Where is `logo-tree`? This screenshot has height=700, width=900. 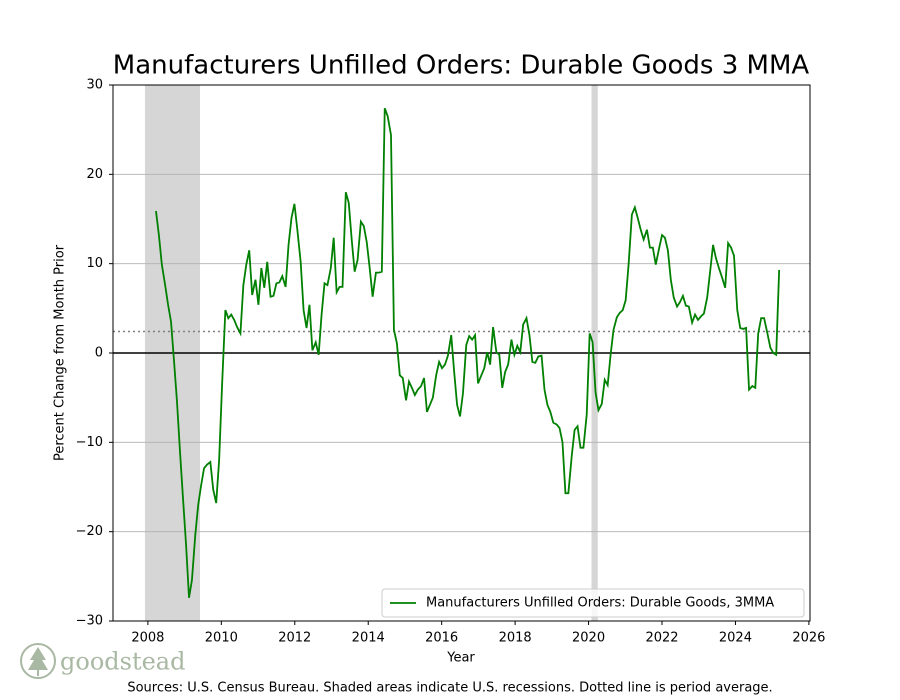 logo-tree is located at coordinates (38, 661).